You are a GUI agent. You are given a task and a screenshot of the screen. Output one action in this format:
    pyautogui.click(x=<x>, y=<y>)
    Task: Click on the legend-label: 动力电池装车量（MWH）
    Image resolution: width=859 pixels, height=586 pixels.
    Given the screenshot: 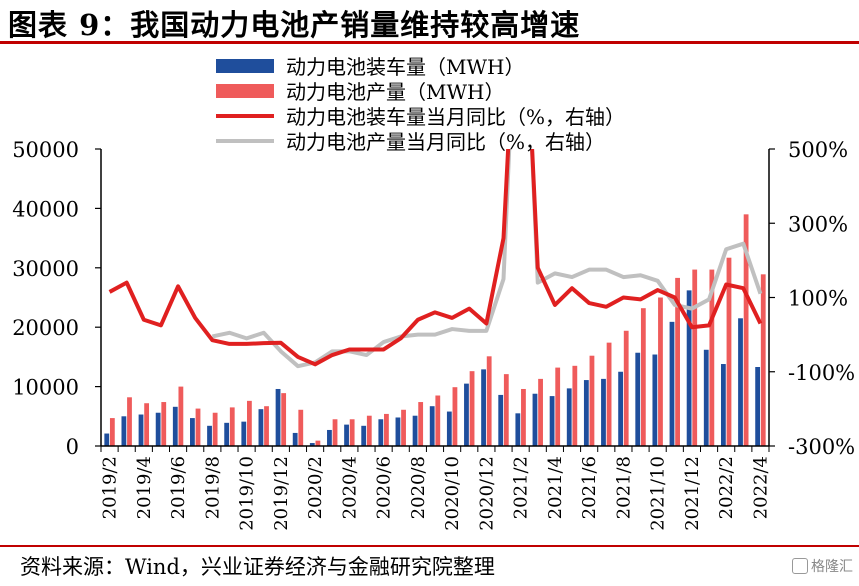 What is the action you would take?
    pyautogui.click(x=405, y=67)
    